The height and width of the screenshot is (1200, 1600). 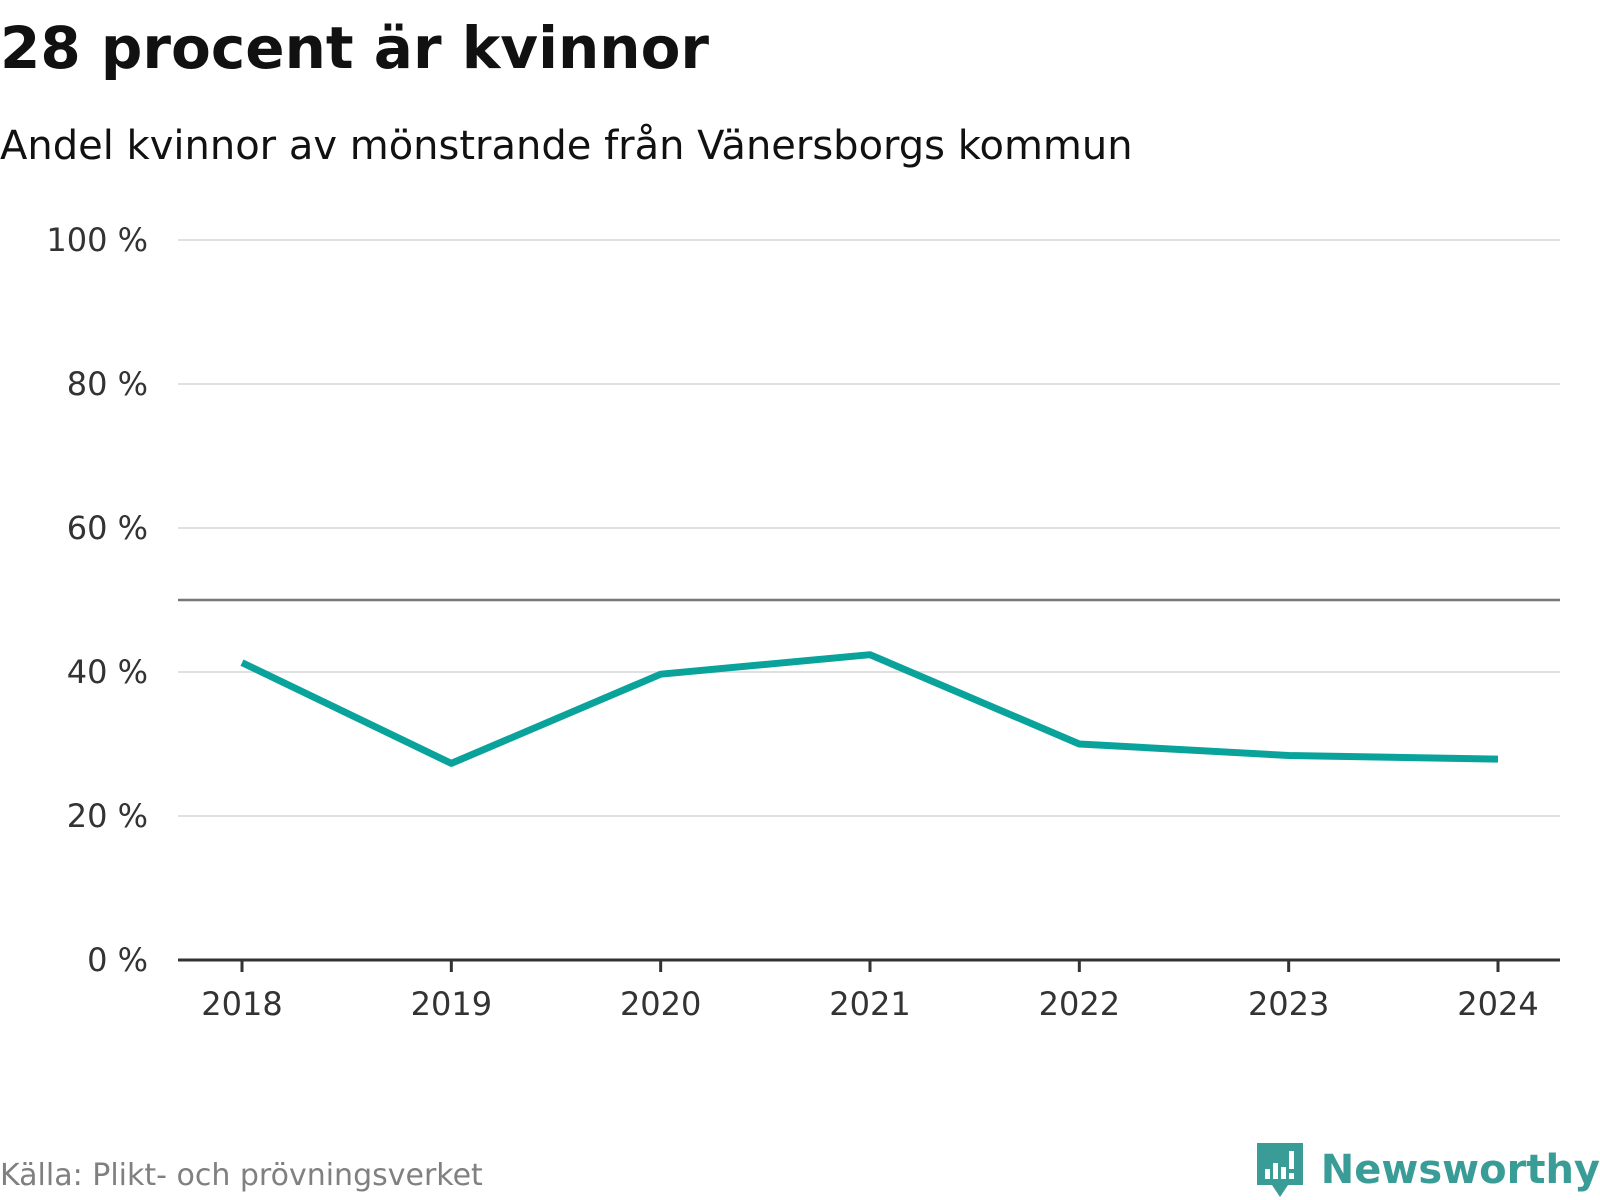 What do you see at coordinates (1279, 1170) in the screenshot?
I see `newsworthy-logo-icon` at bounding box center [1279, 1170].